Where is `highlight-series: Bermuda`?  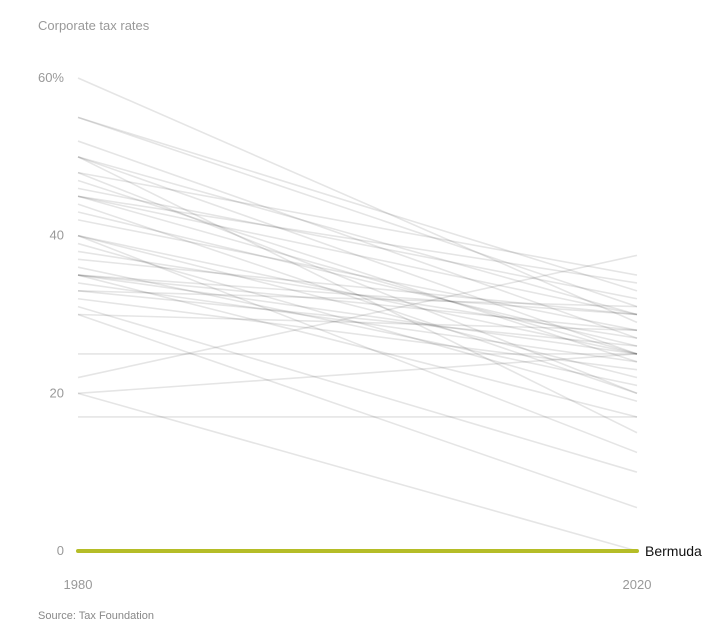
highlight-series: Bermuda is located at coordinates (389, 551).